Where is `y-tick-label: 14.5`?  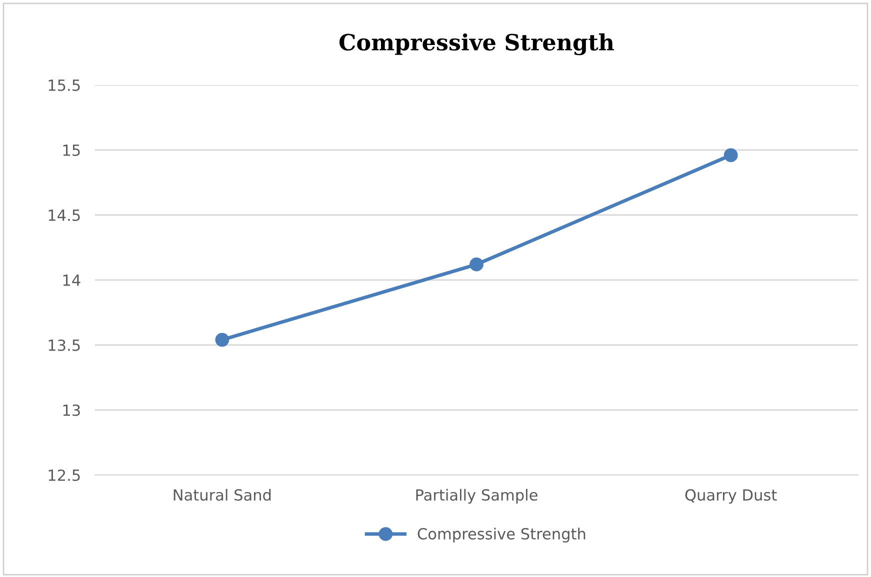 y-tick-label: 14.5 is located at coordinates (64, 216).